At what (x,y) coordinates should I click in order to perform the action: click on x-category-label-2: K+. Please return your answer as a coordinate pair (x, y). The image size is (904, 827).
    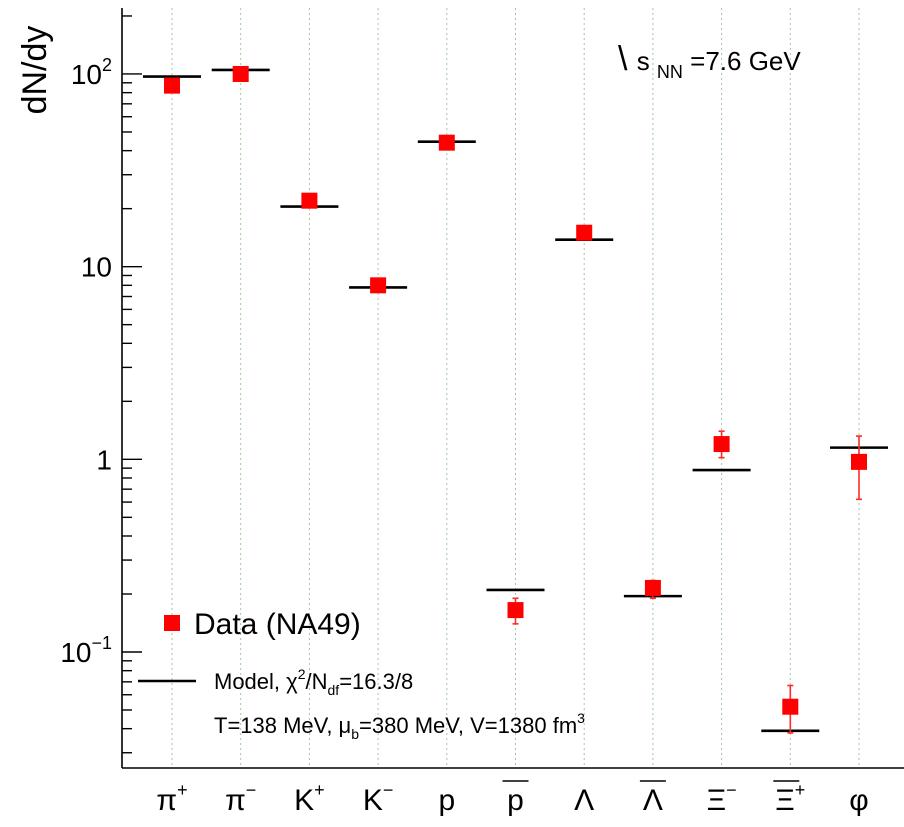
    Looking at the image, I should click on (309, 798).